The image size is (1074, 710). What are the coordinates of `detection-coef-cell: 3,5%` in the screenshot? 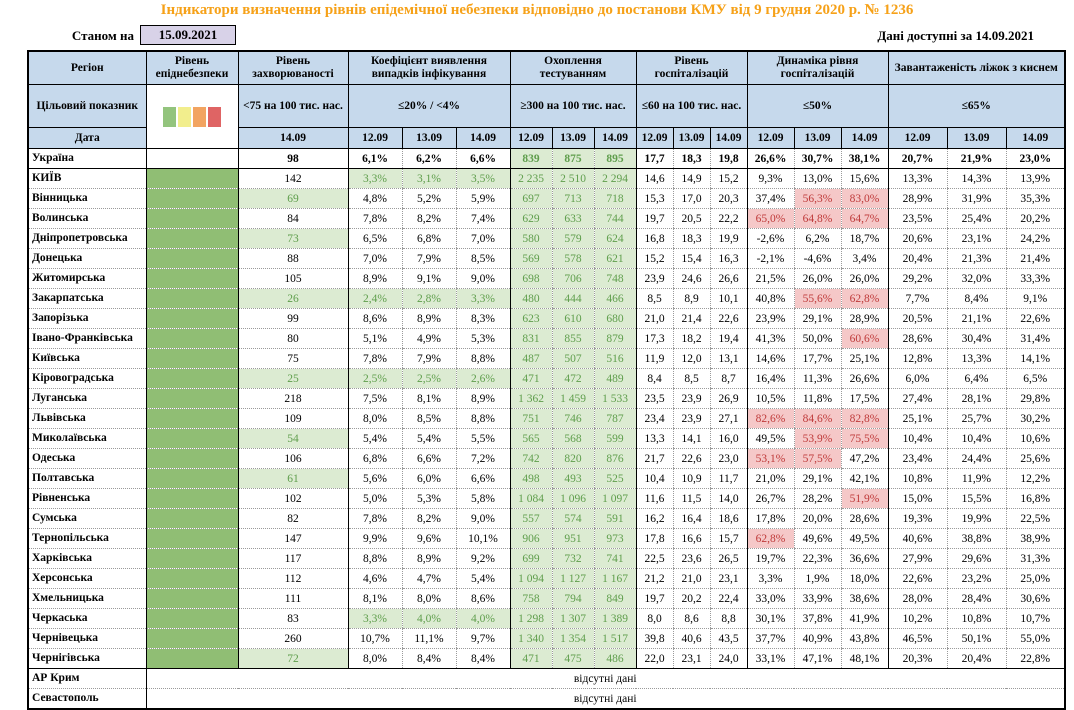 It's located at (482, 178).